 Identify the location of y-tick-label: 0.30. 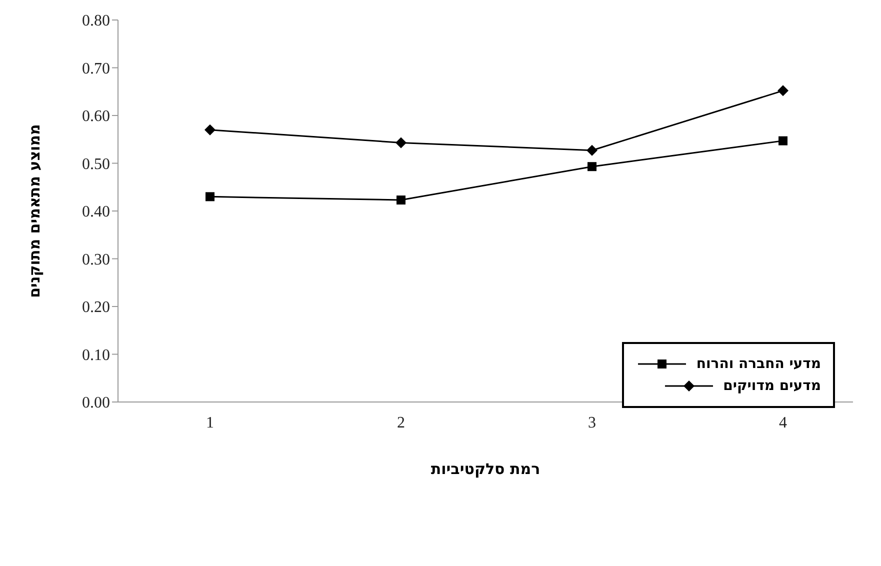
(96, 259).